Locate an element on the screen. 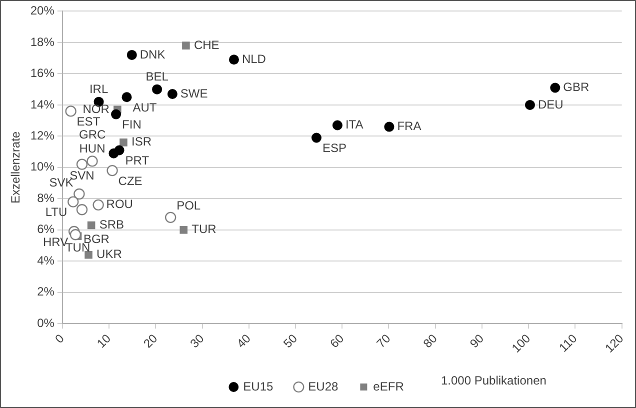 Image resolution: width=636 pixels, height=408 pixels. x-tick-label: 120 is located at coordinates (614, 343).